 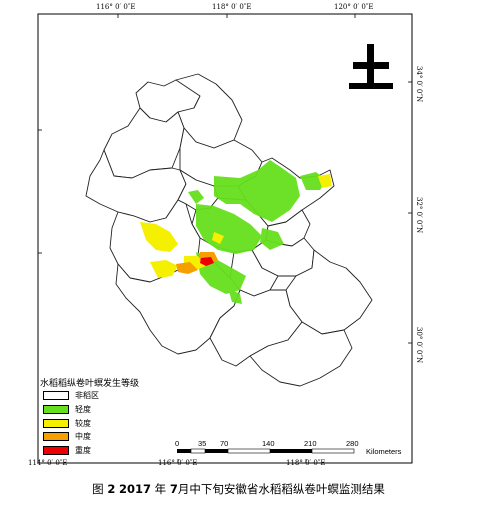 I want to click on infestation-severe, so click(x=207, y=261).